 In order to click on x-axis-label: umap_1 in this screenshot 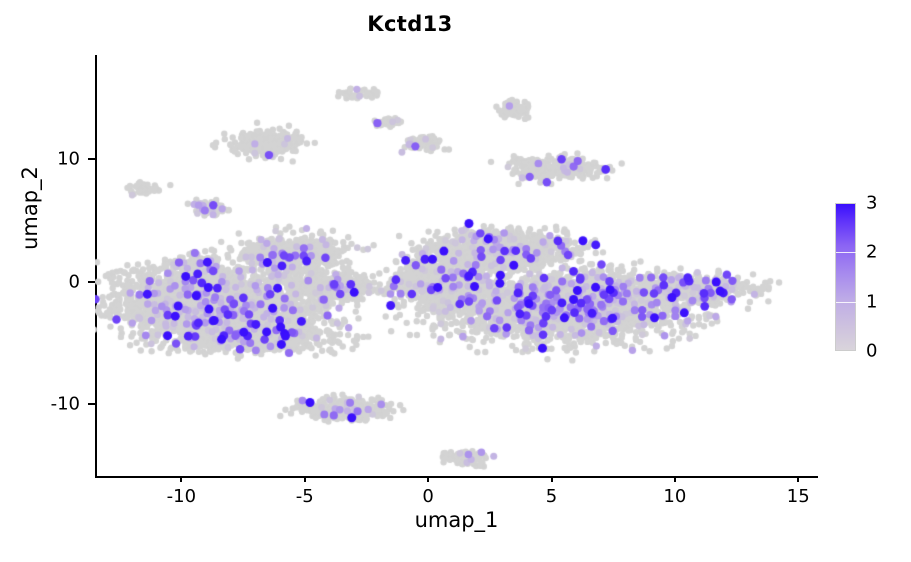, I will do `click(456, 520)`.